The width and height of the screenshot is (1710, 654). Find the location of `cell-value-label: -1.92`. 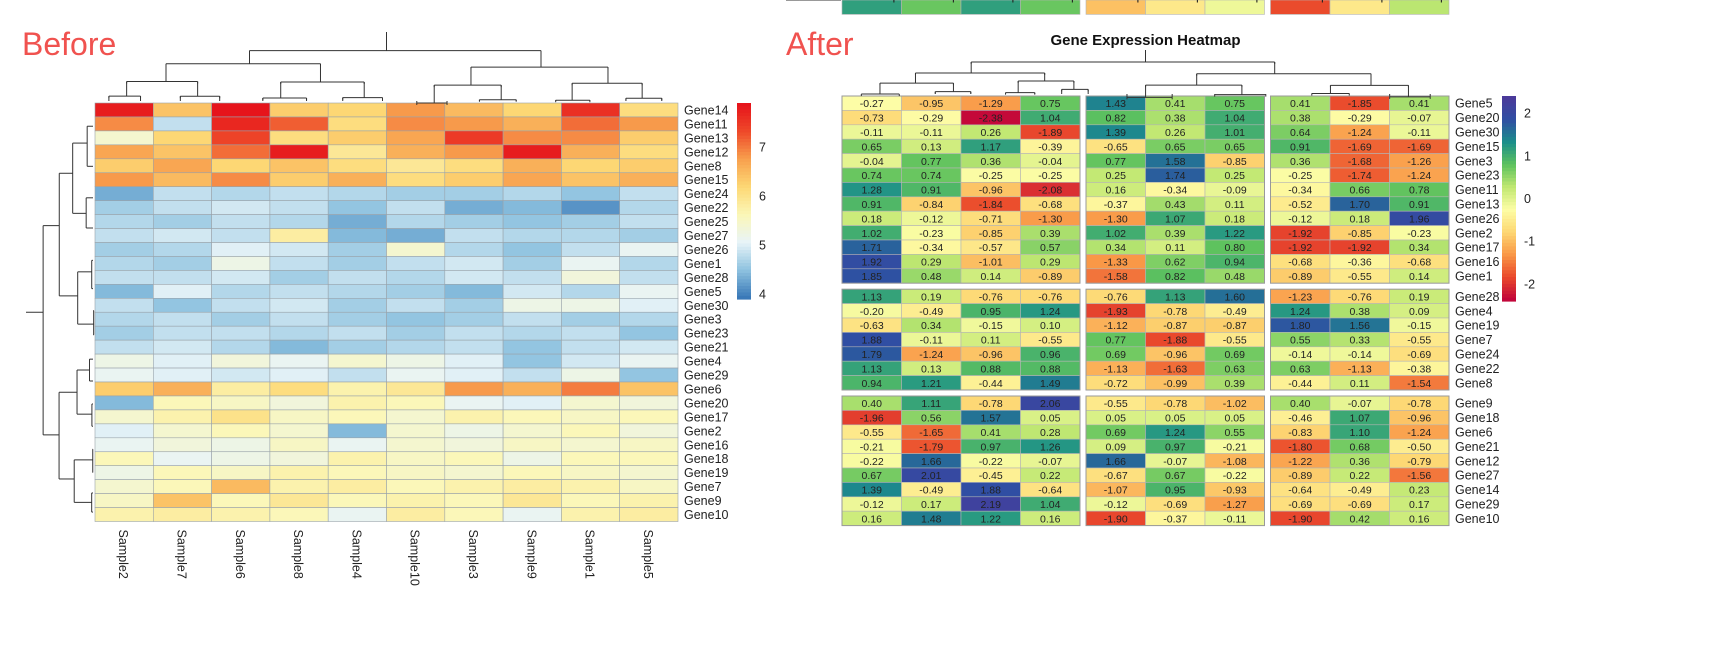

cell-value-label: -1.92 is located at coordinates (1360, 248).